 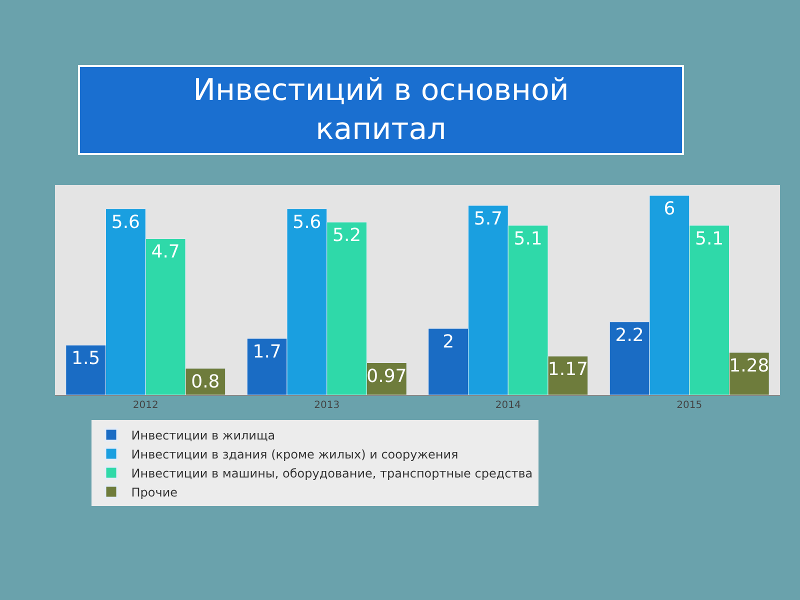 What do you see at coordinates (381, 110) in the screenshot?
I see `chart-title: Инвестиций в основной капитал` at bounding box center [381, 110].